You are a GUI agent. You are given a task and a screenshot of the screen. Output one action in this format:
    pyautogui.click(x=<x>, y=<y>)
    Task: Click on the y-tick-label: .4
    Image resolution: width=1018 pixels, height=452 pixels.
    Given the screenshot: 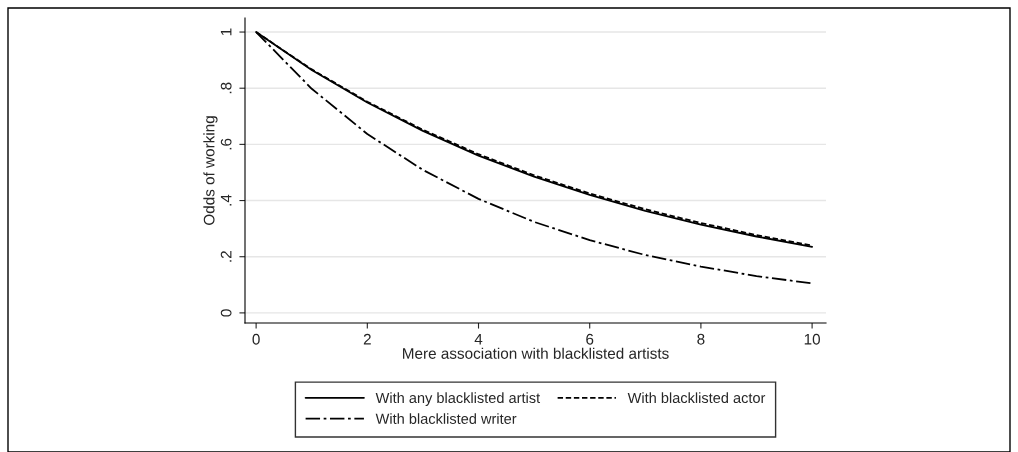 What is the action you would take?
    pyautogui.click(x=226, y=200)
    